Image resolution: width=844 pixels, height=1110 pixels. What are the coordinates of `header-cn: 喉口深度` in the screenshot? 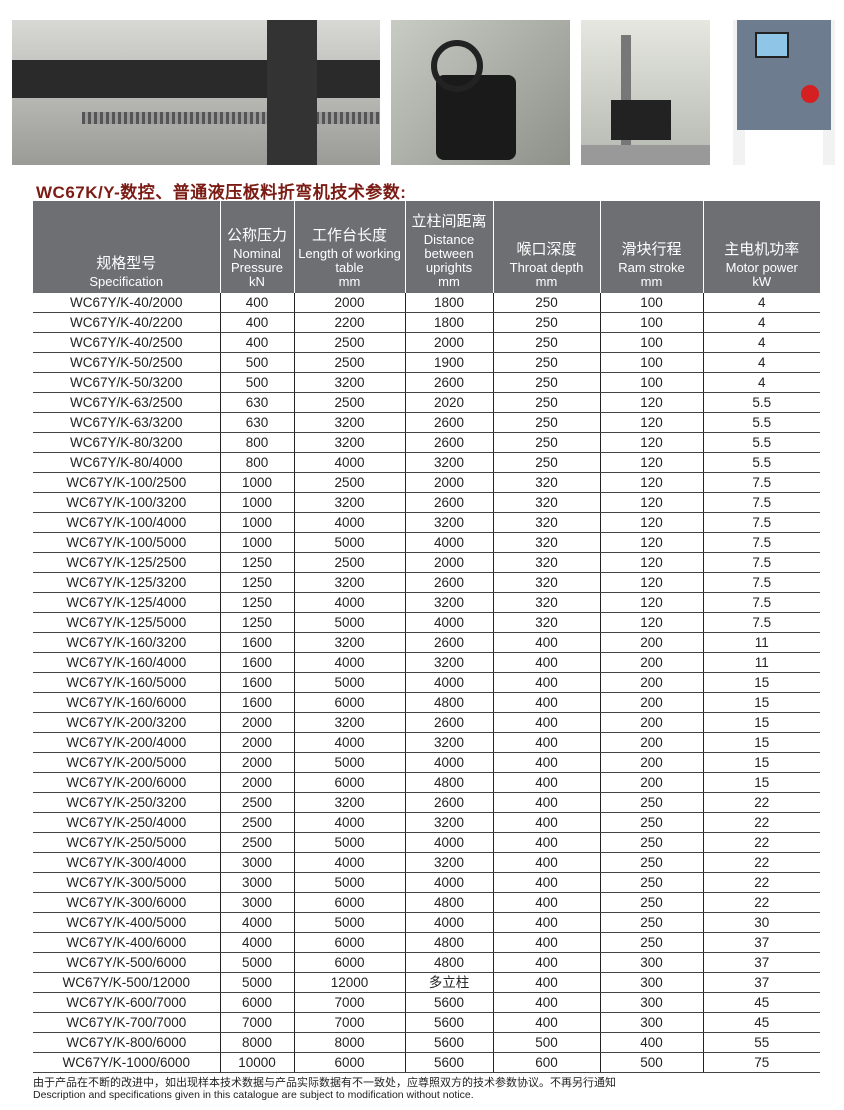 It's located at (546, 249).